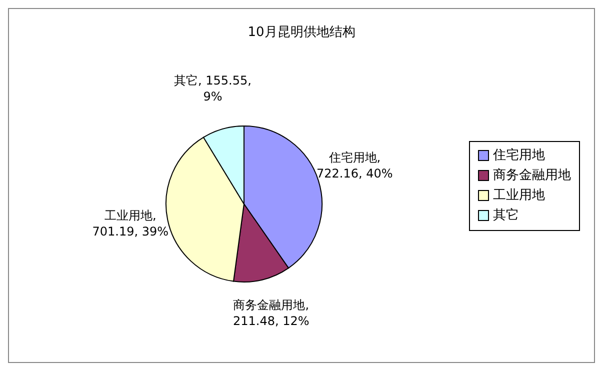 This screenshot has width=601, height=369. What do you see at coordinates (506, 215) in the screenshot?
I see `legend-label: 其它` at bounding box center [506, 215].